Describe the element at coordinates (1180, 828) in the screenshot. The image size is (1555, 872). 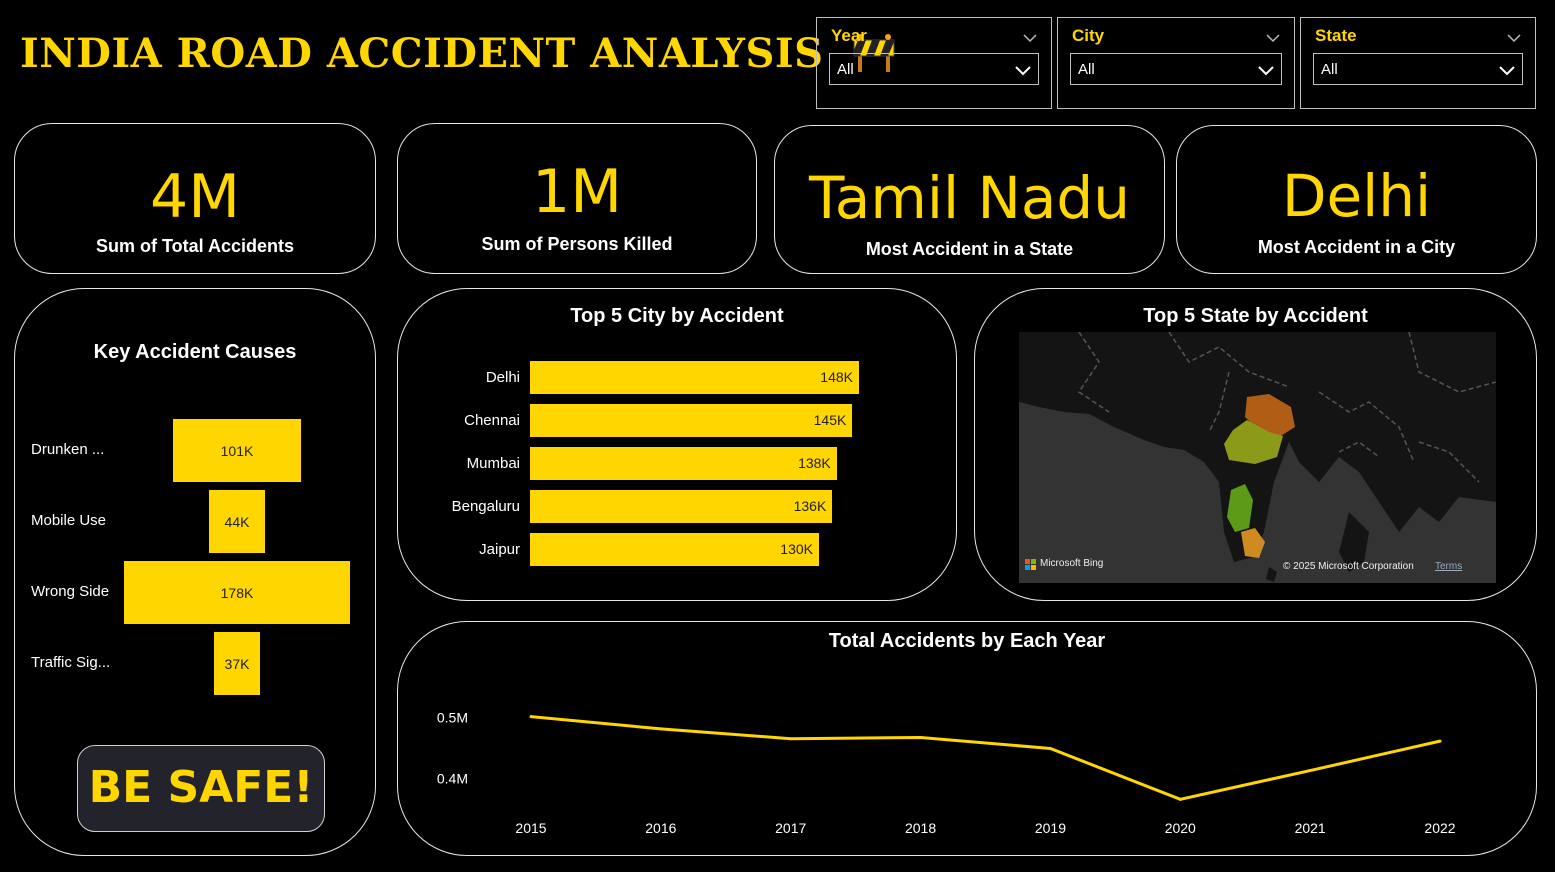
I see `x-tick-label: 2020` at that location.